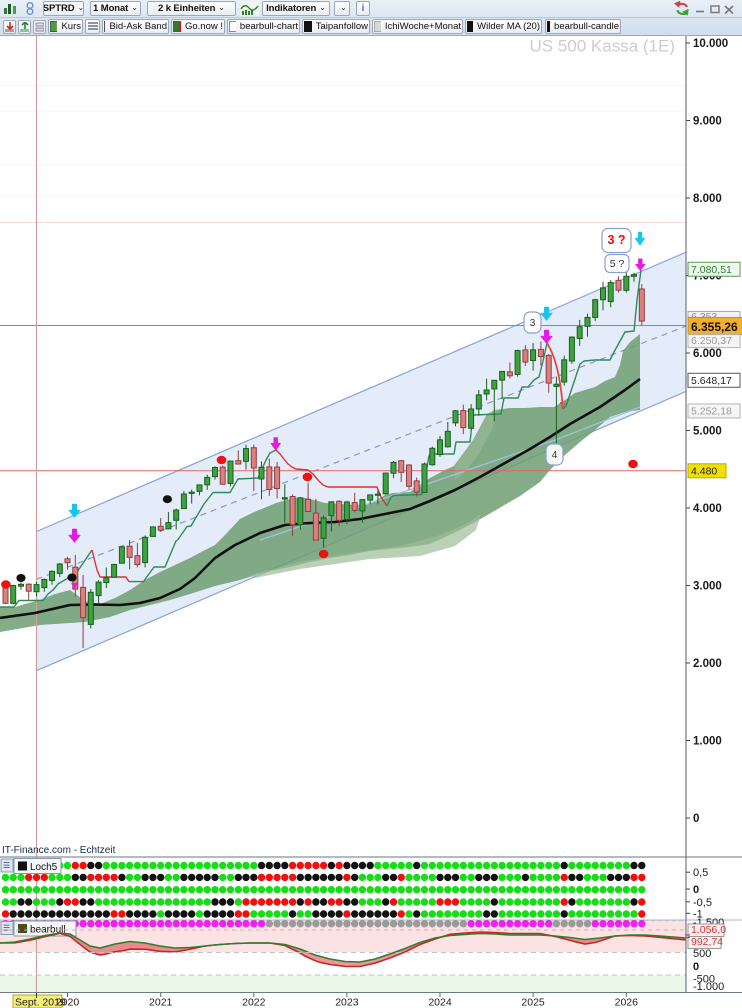  What do you see at coordinates (702, 903) in the screenshot?
I see `svg-text: -0,5` at bounding box center [702, 903].